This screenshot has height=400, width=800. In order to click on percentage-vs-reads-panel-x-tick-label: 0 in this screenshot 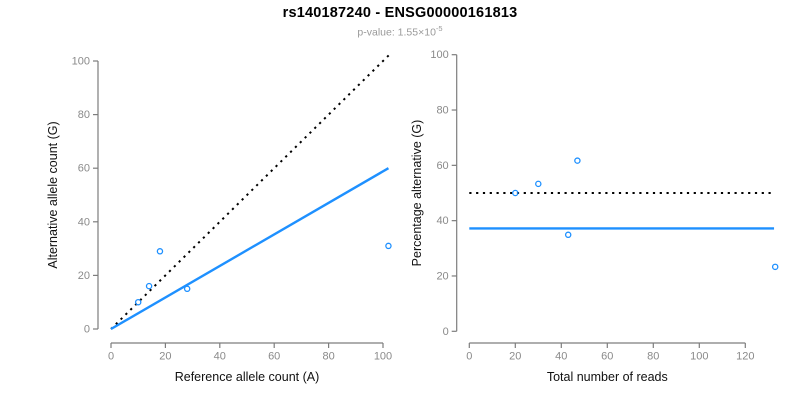, I will do `click(469, 357)`.